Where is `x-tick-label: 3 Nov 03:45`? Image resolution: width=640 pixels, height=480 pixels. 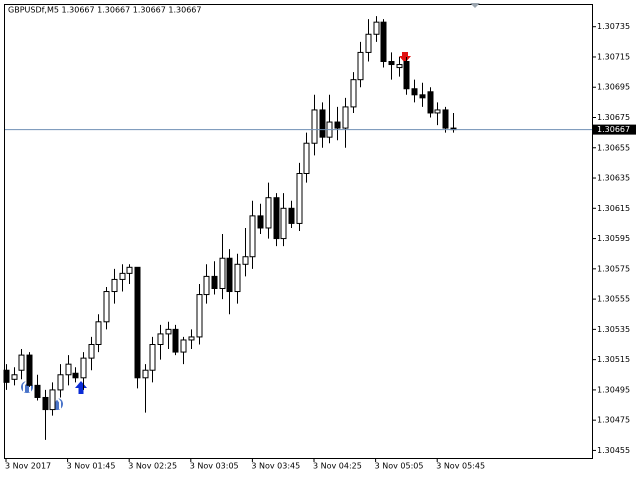 x-tick-label: 3 Nov 03:45 is located at coordinates (275, 466).